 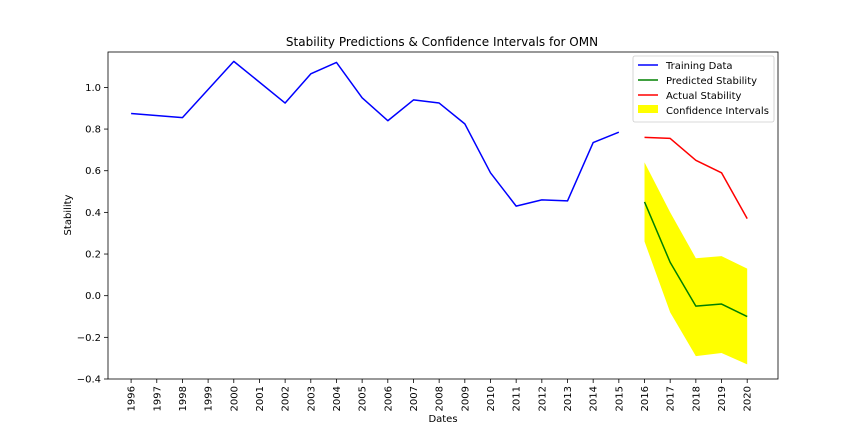 What do you see at coordinates (671, 398) in the screenshot?
I see `x-tick-label: 2017` at bounding box center [671, 398].